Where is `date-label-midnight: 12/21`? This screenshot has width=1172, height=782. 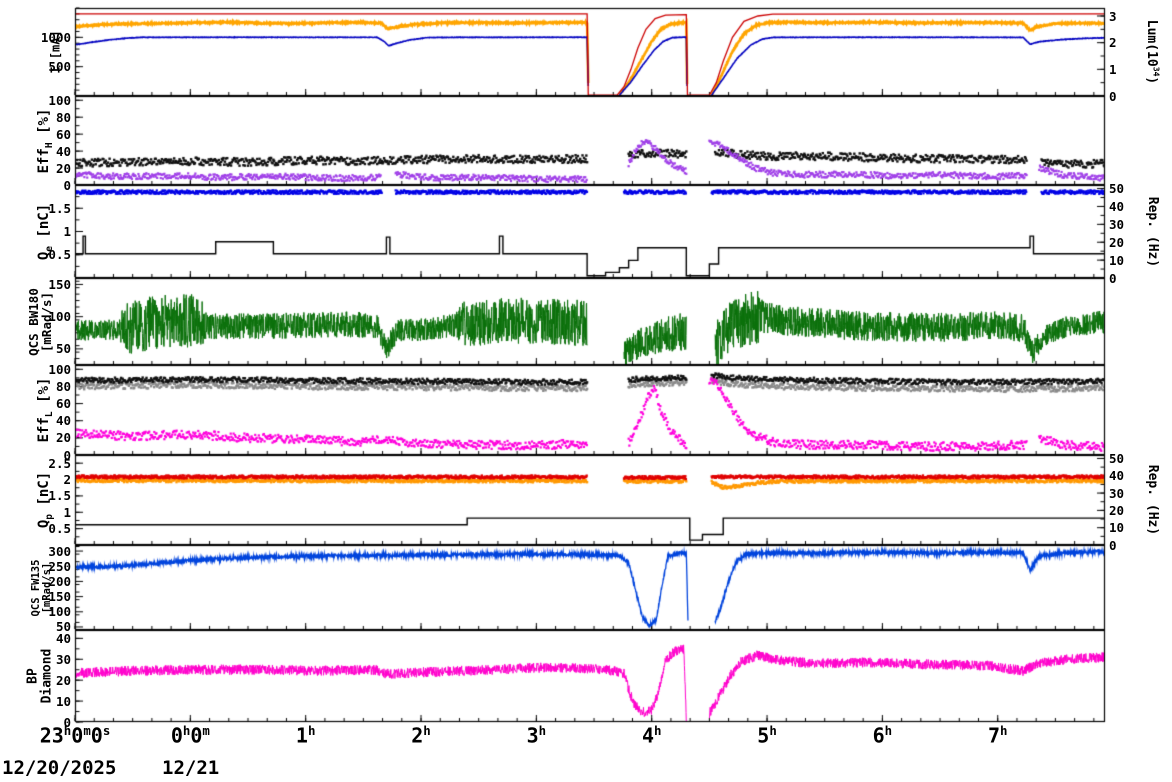 date-label-midnight: 12/21 is located at coordinates (191, 768).